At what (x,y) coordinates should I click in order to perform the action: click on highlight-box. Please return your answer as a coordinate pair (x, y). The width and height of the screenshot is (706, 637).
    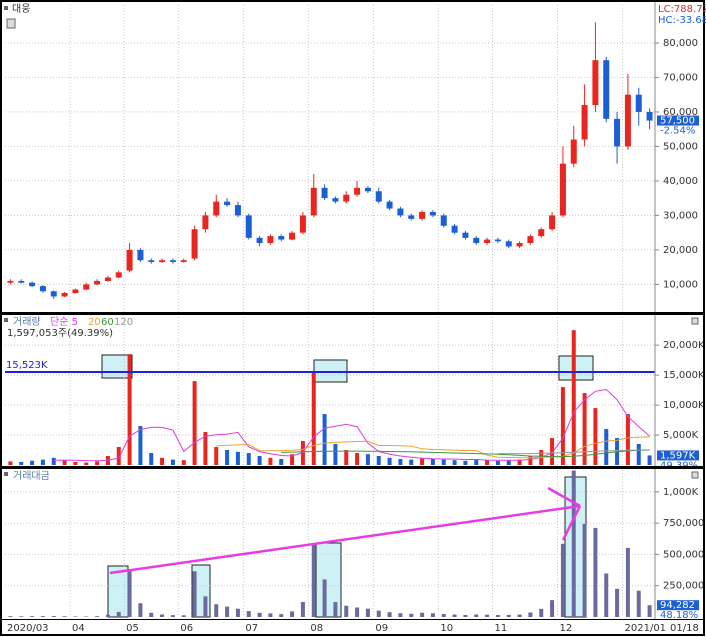
    Looking at the image, I should click on (576, 368).